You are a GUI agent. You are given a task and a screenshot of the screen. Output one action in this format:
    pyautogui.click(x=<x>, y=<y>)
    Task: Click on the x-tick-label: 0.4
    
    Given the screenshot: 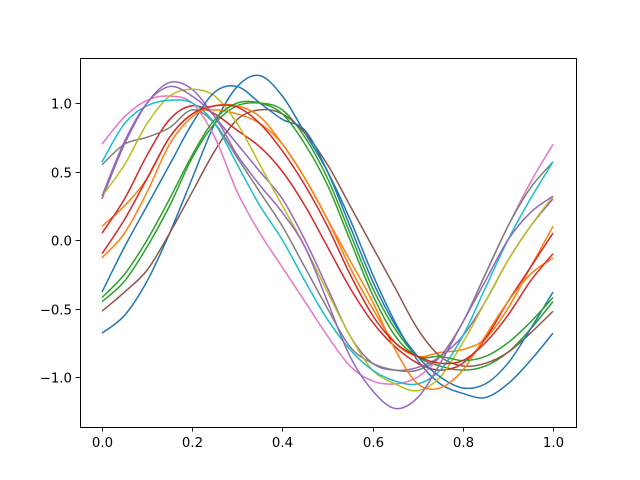 What is the action you would take?
    pyautogui.click(x=282, y=443)
    